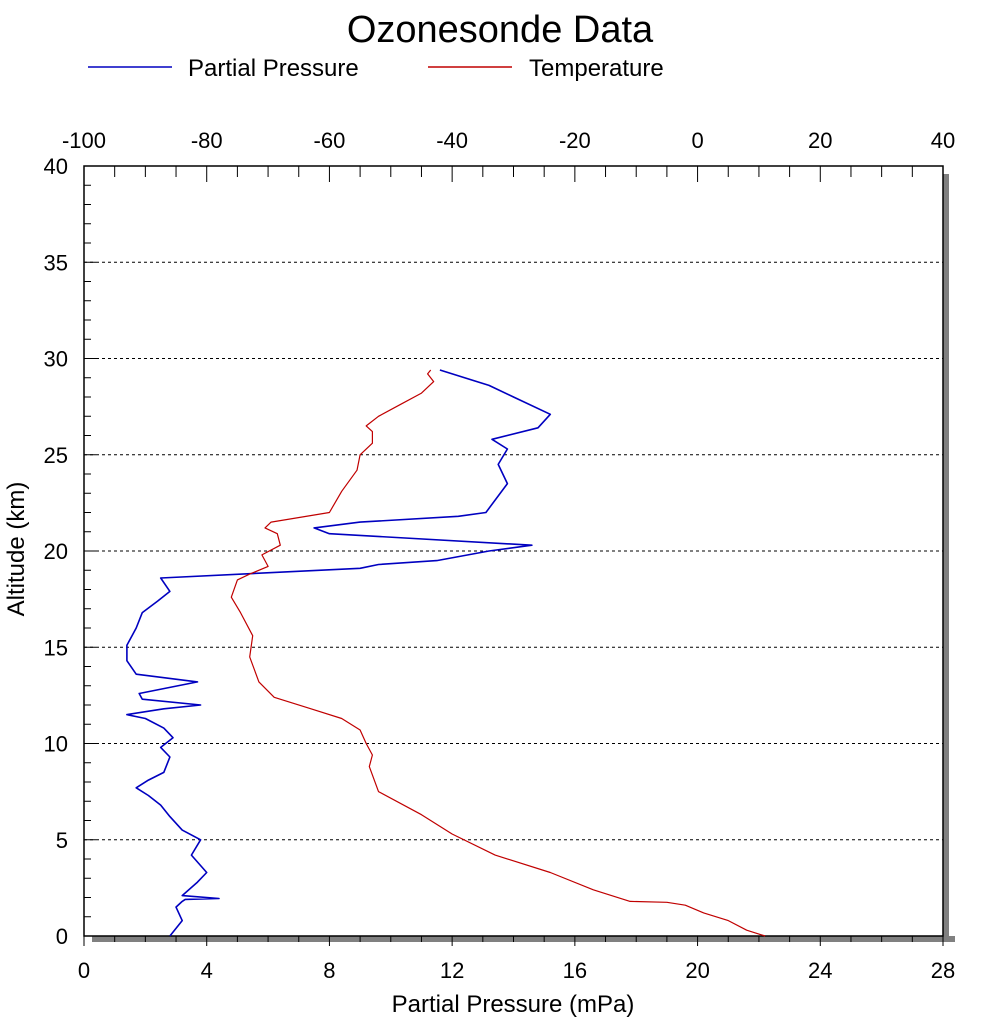 This screenshot has height=1021, width=1000. Describe the element at coordinates (207, 140) in the screenshot. I see `x2-tick-label: -80` at that location.